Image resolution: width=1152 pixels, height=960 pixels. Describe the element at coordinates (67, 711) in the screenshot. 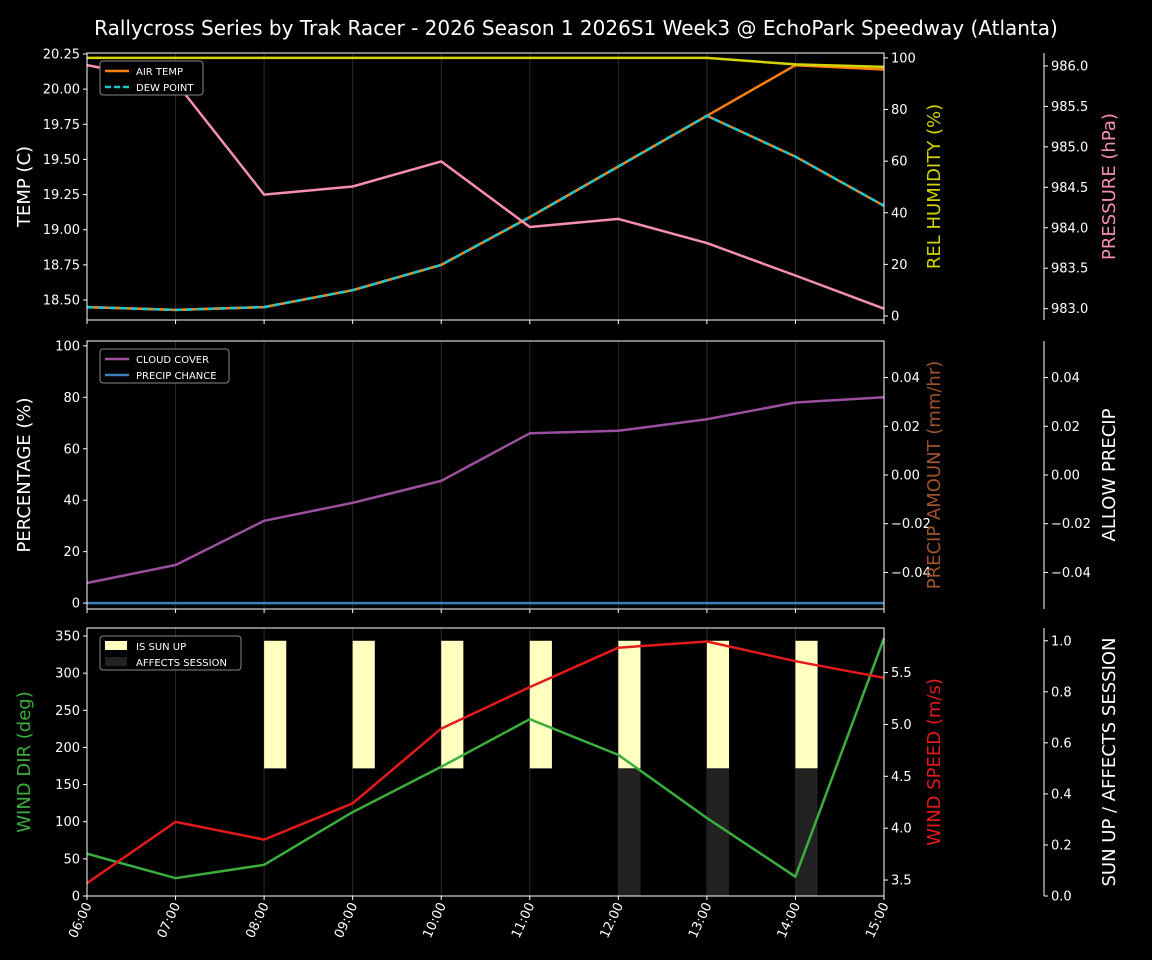

I see `tick-label: 250` at that location.